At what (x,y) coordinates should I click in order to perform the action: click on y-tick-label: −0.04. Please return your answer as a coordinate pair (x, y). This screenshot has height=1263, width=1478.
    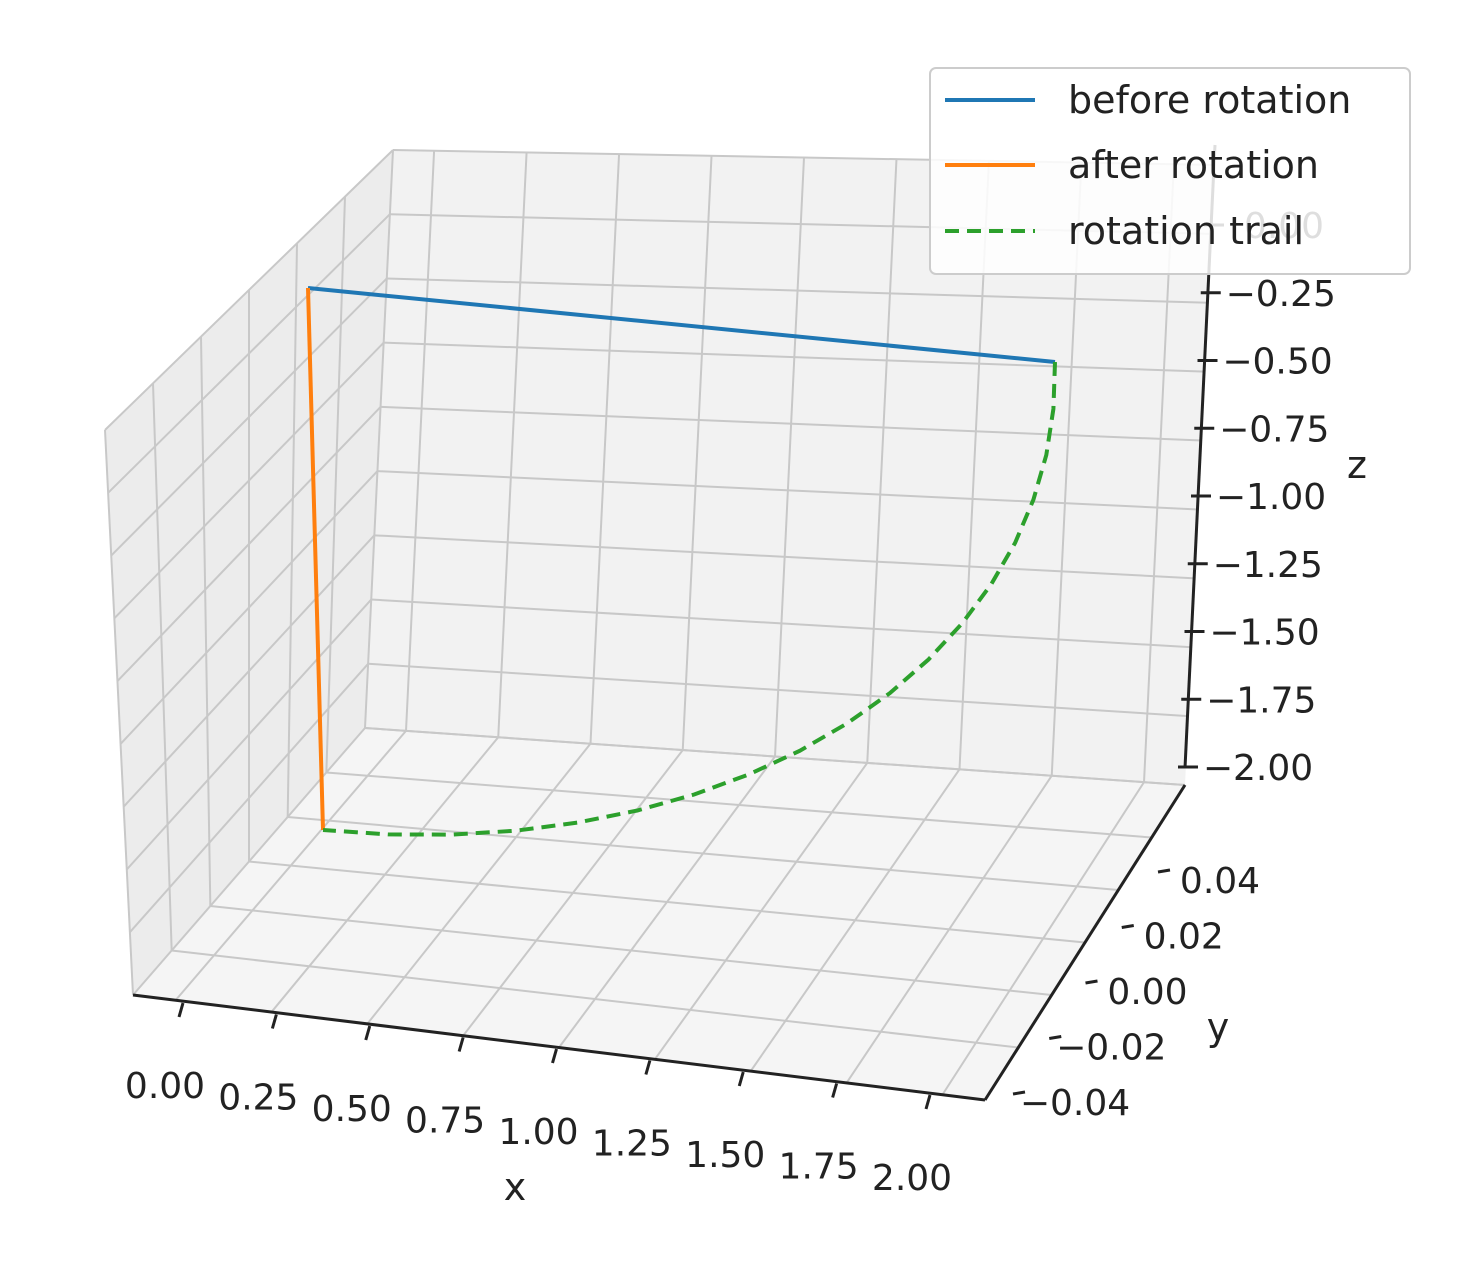
    Looking at the image, I should click on (1075, 1103).